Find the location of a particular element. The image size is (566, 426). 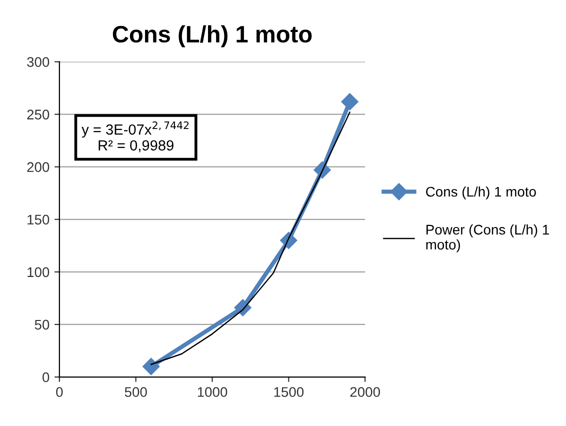

annotation: y = 3E-07x$^{2,7442}$ R² = 0,9989 is located at coordinates (135, 136).